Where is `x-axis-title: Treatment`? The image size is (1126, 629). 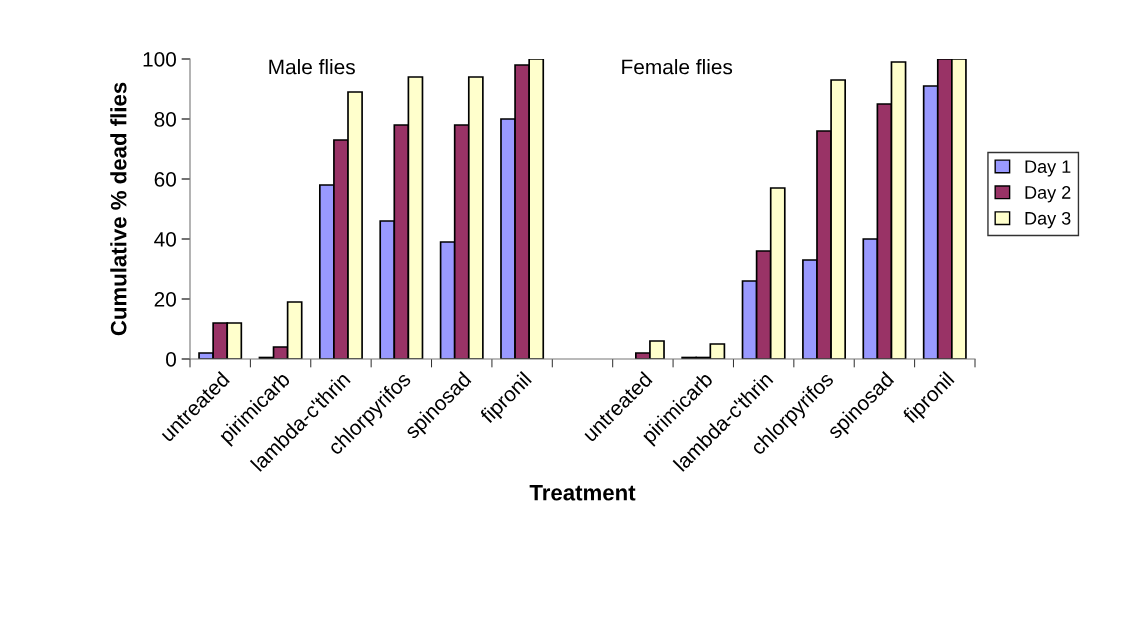 x-axis-title: Treatment is located at coordinates (582, 493).